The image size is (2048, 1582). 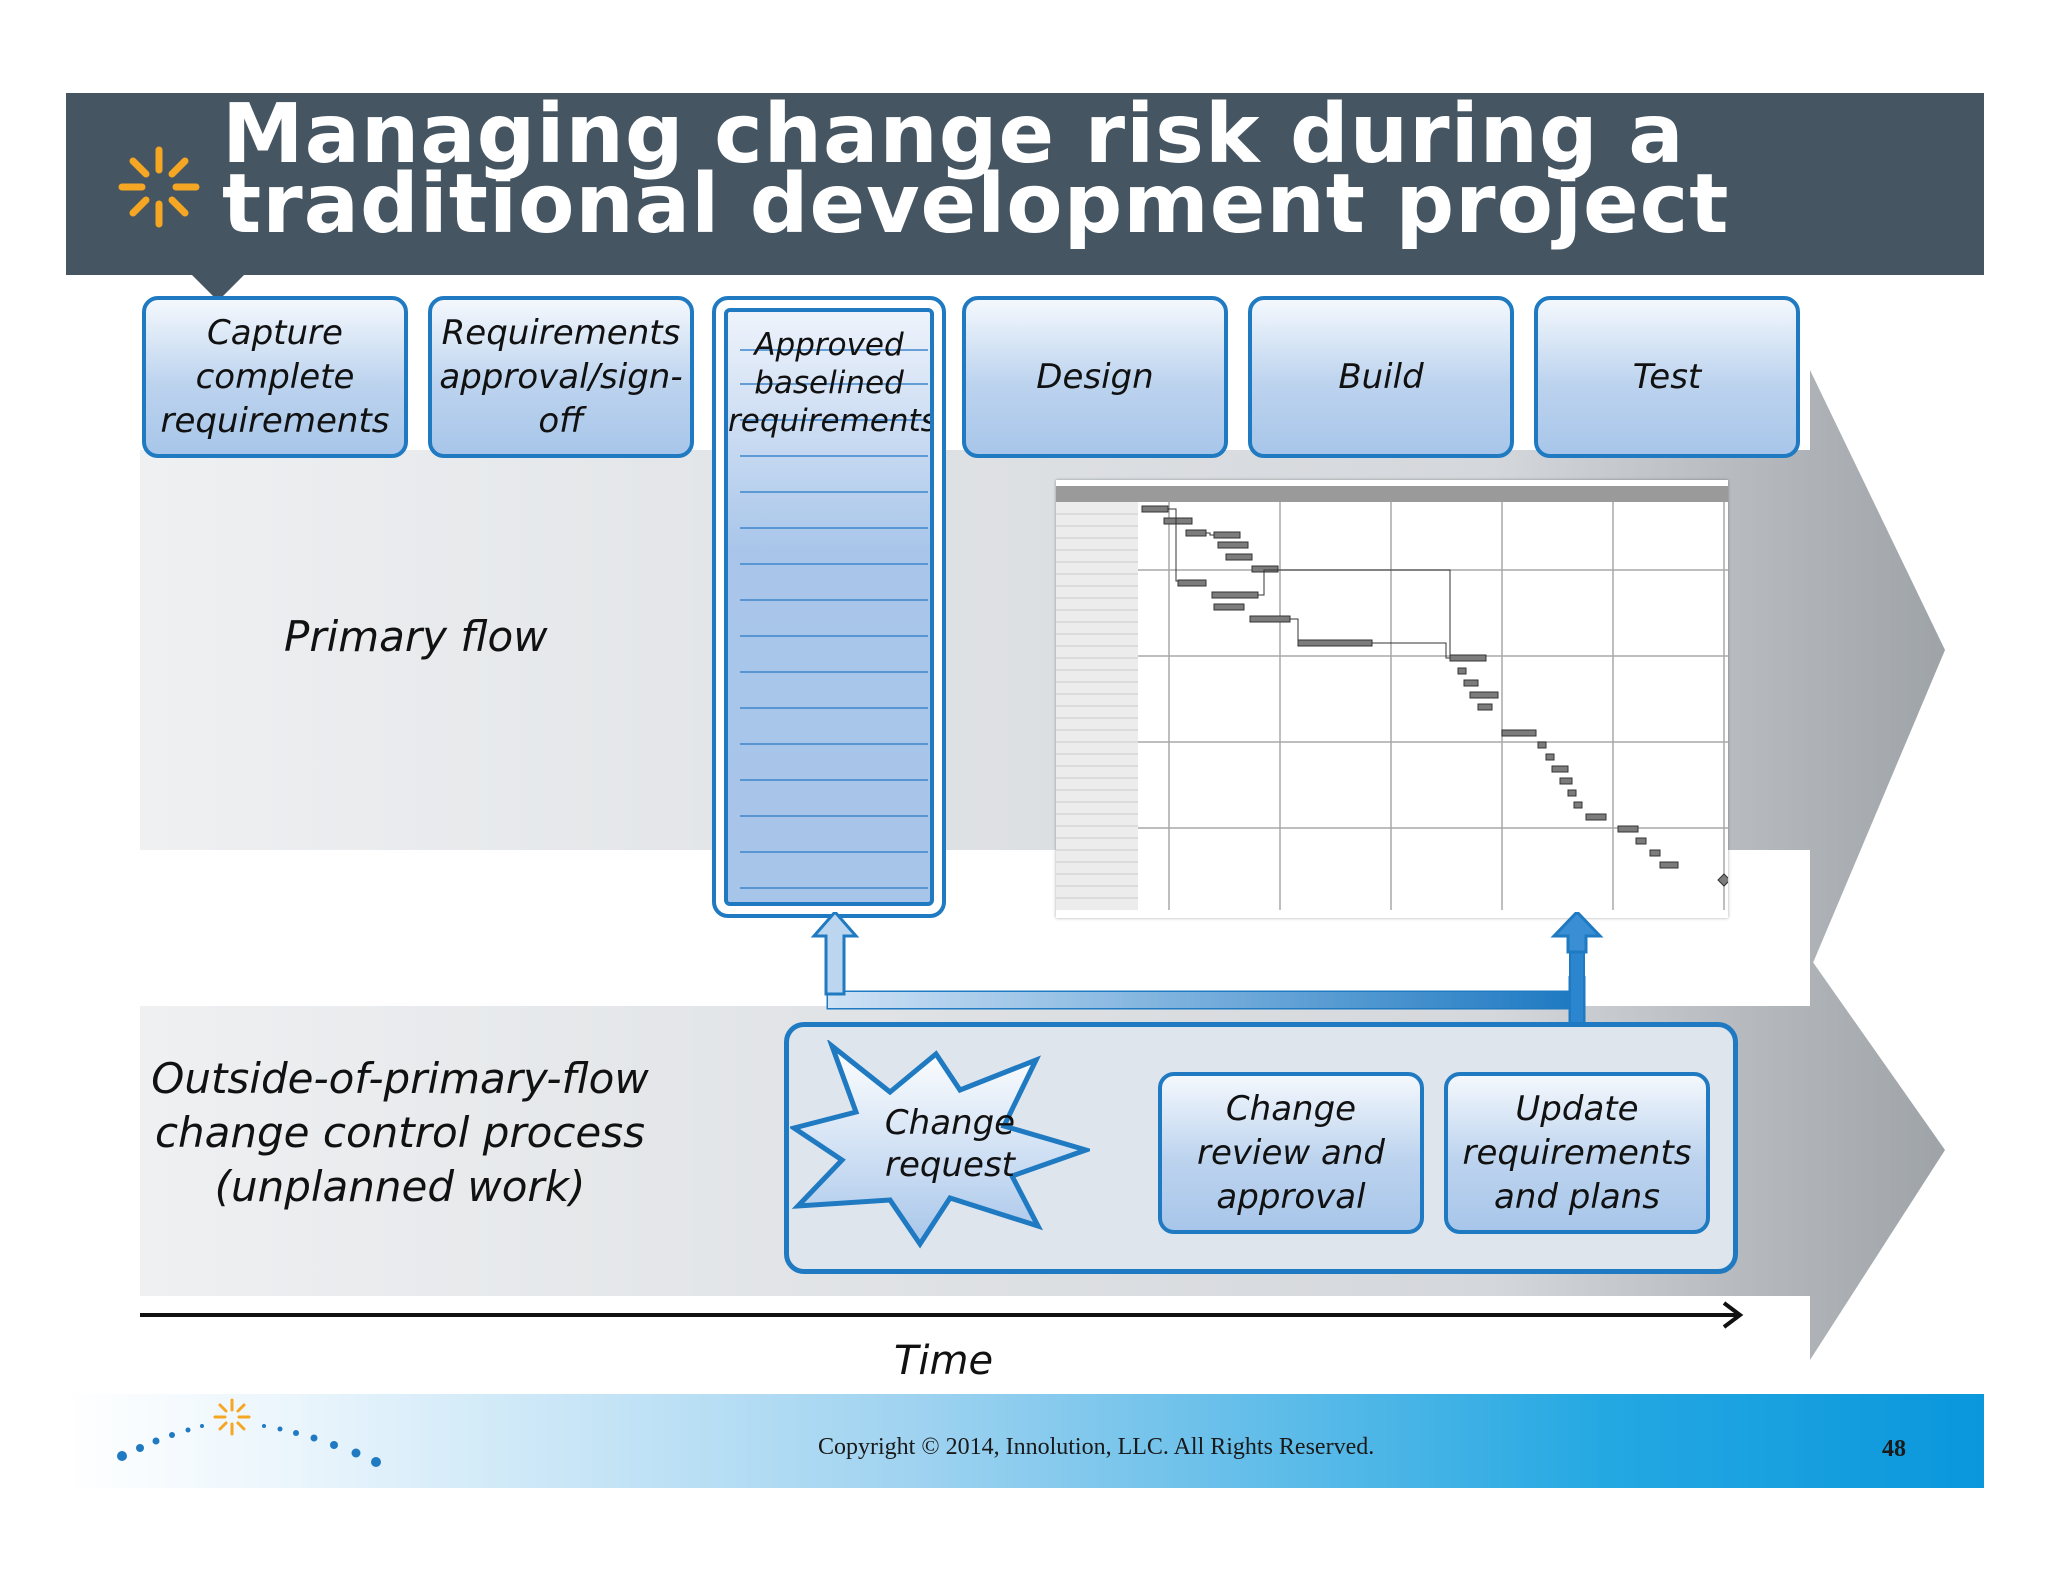 I want to click on phase-approved-label: Approved baselined requirements, so click(x=831, y=383).